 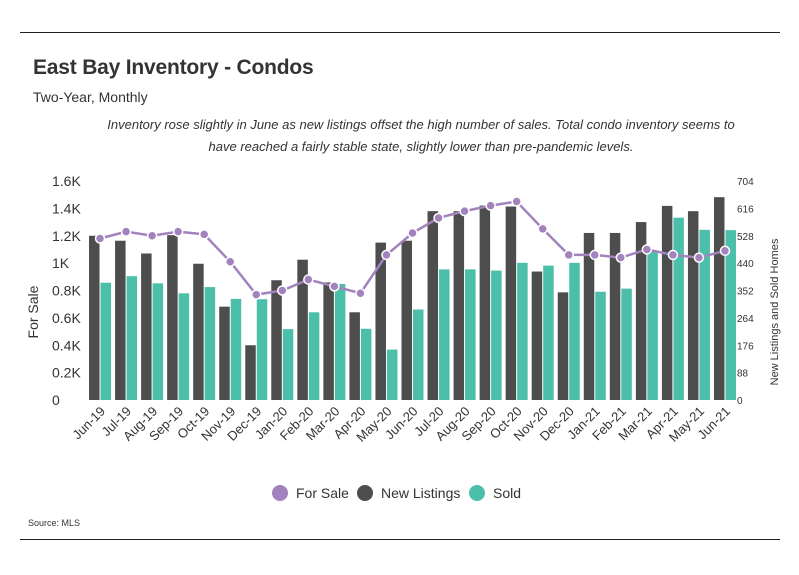 What do you see at coordinates (90, 97) in the screenshot?
I see `chart-subtitle: Two-Year, Monthly` at bounding box center [90, 97].